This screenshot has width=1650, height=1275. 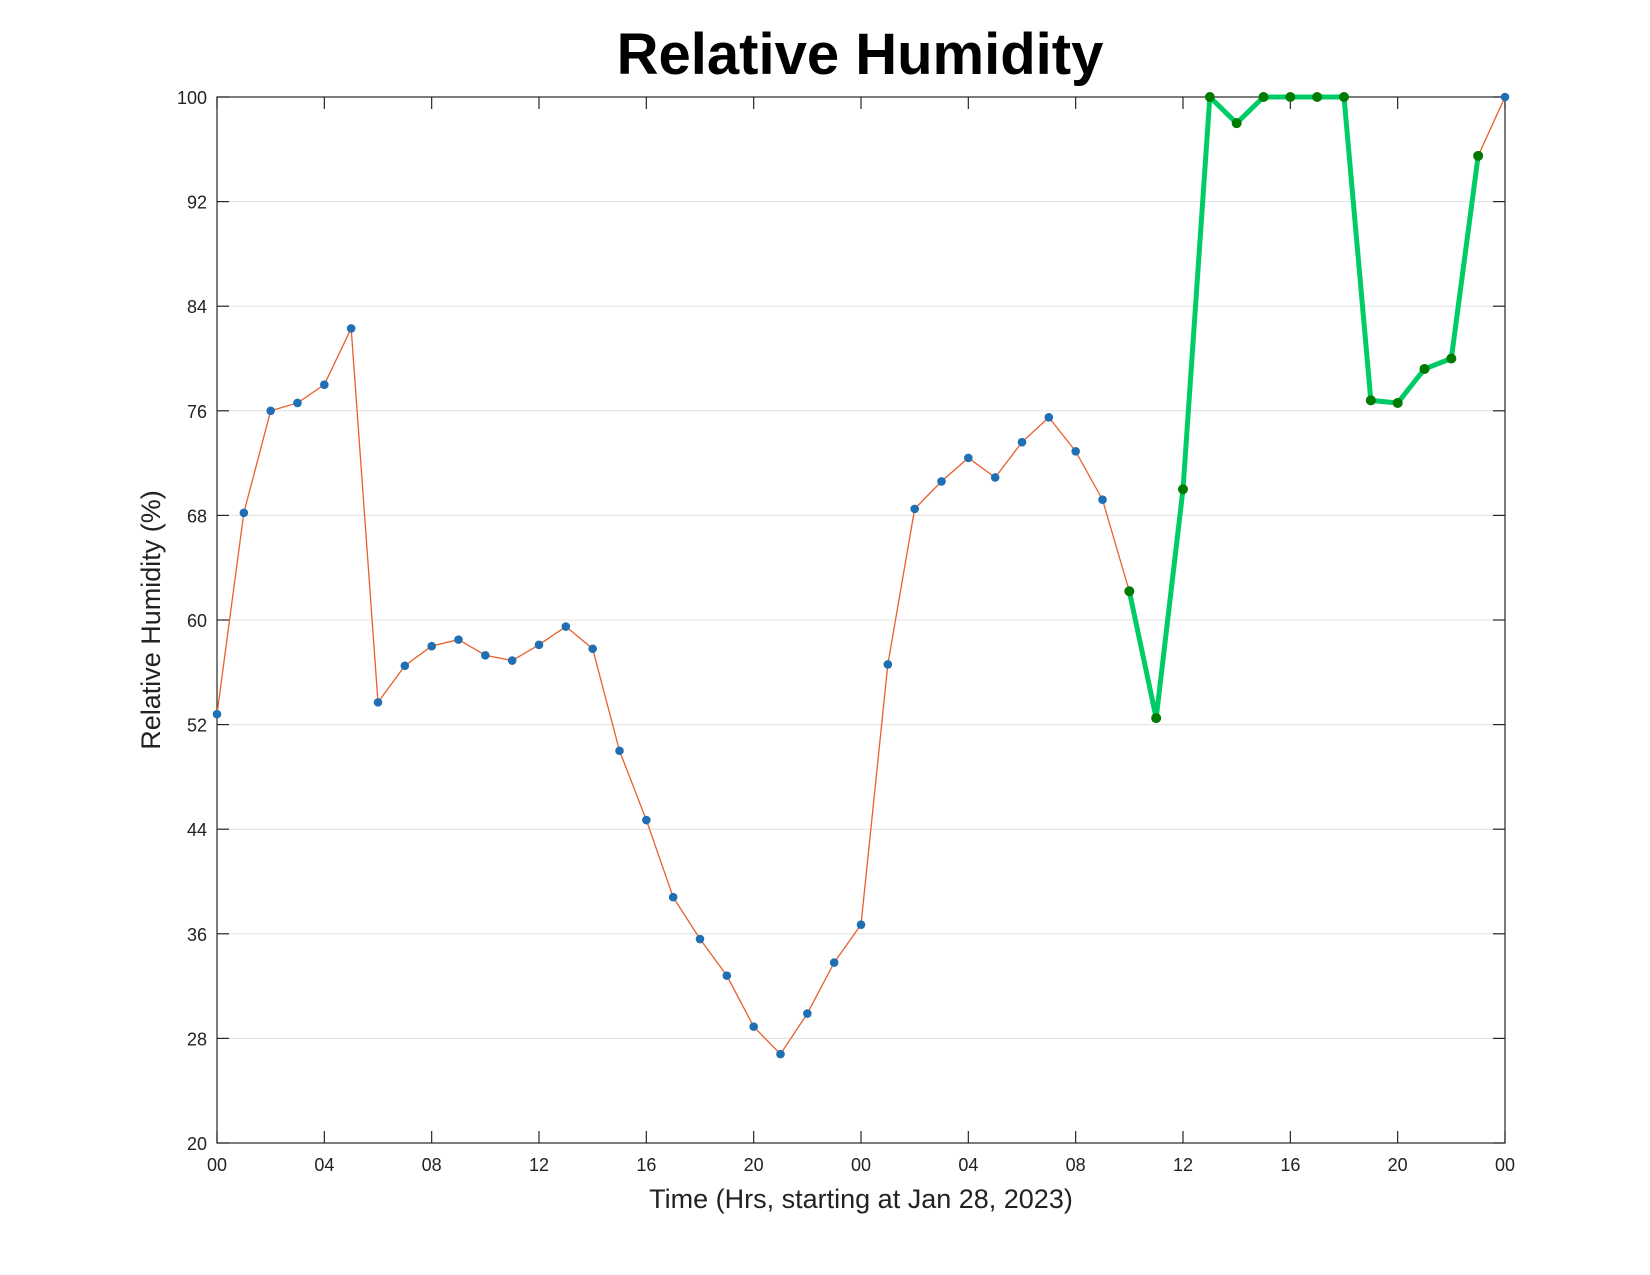 I want to click on y-tick-label: 44, so click(x=197, y=830).